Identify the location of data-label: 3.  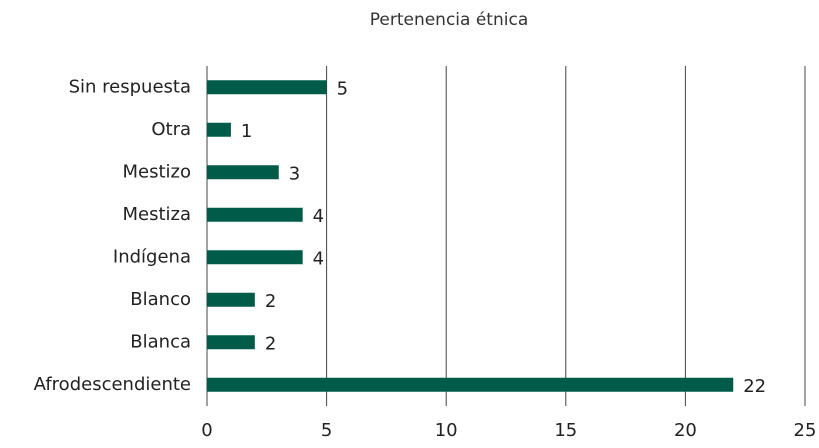
(294, 173).